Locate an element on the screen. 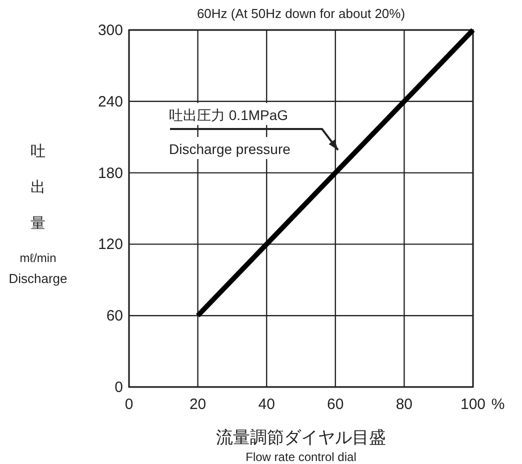  x-tick-label: 0 is located at coordinates (129, 404).